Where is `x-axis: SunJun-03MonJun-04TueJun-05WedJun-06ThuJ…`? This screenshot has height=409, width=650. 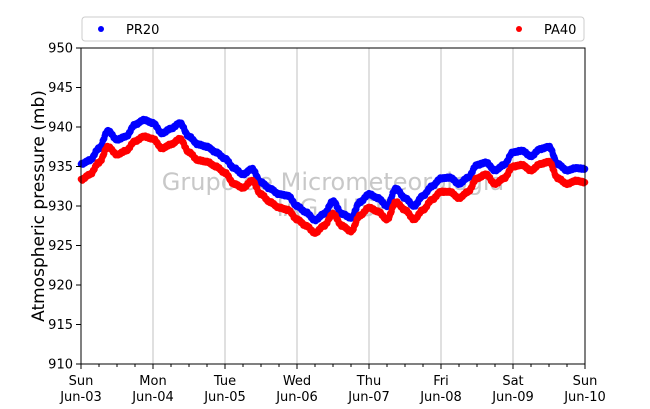
x-axis: SunJun-03MonJun-04TueJun-05WedJun-06ThuJ… is located at coordinates (332, 384).